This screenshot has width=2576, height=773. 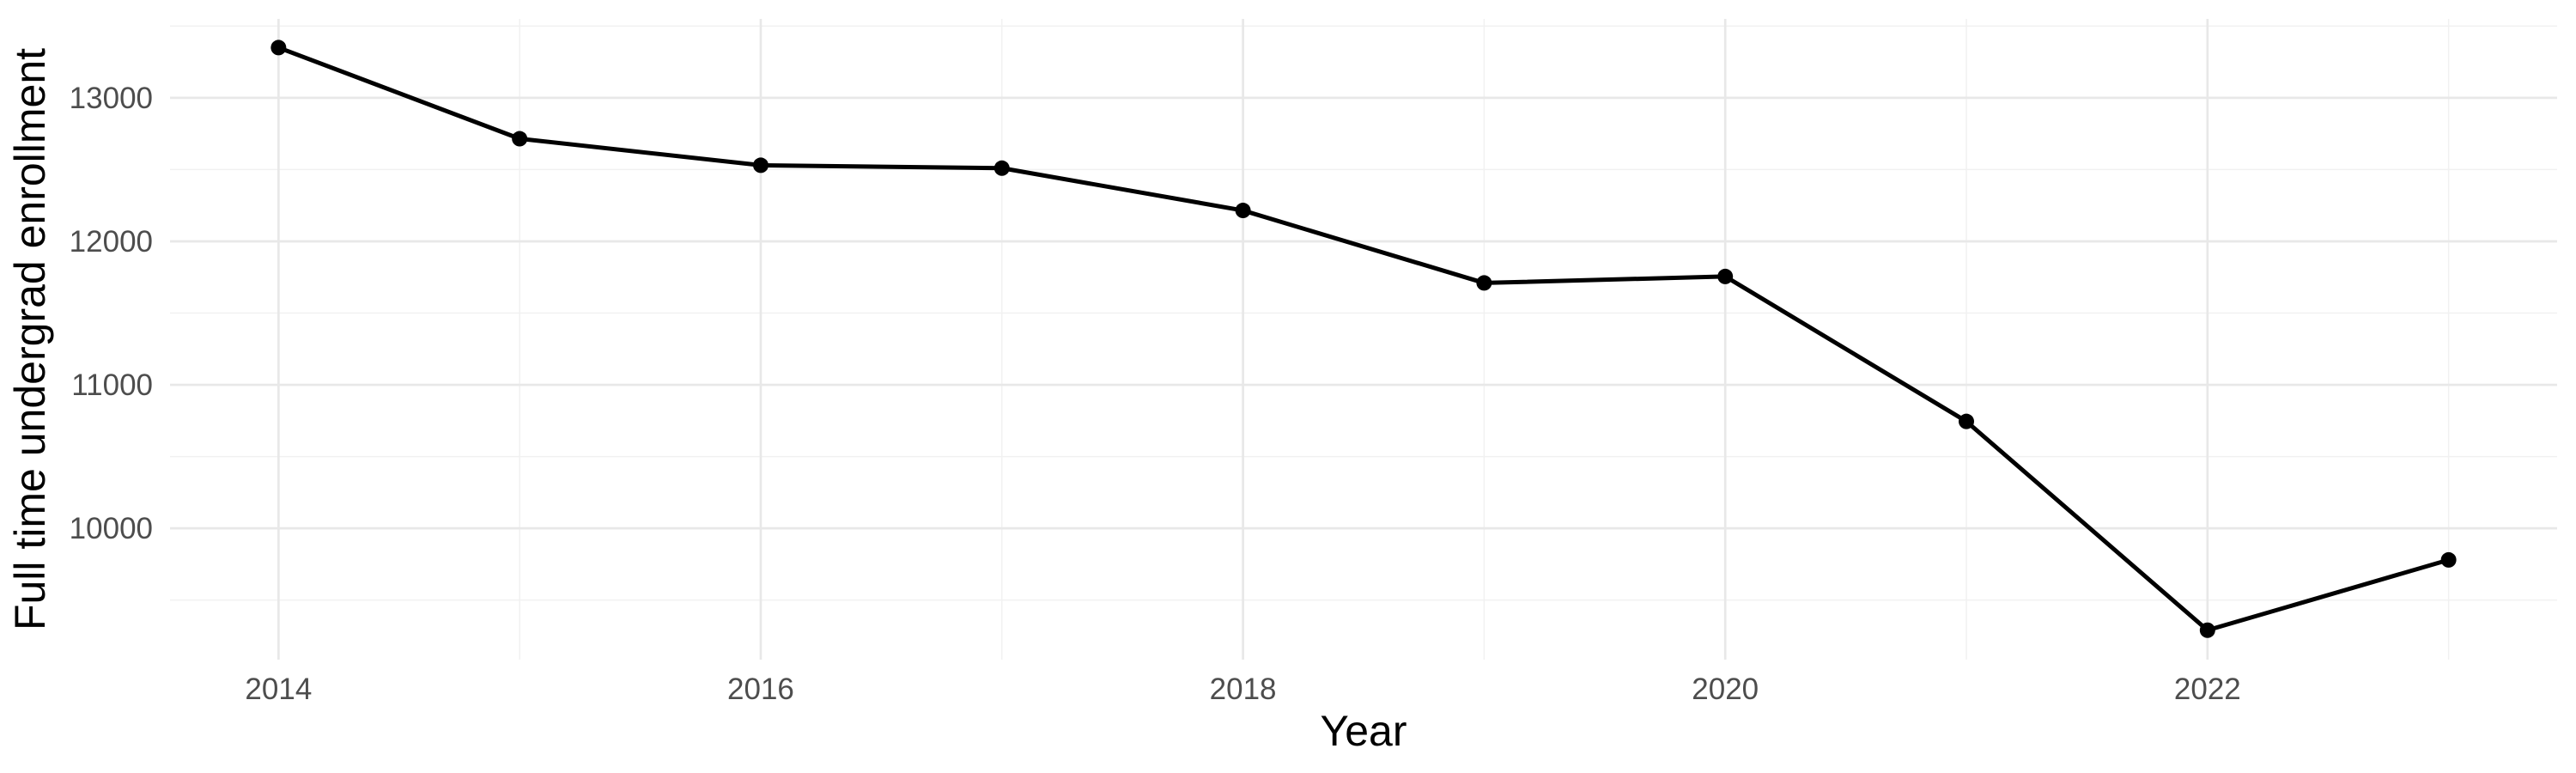 What do you see at coordinates (1726, 689) in the screenshot?
I see `x-tick-label-2020: 2020` at bounding box center [1726, 689].